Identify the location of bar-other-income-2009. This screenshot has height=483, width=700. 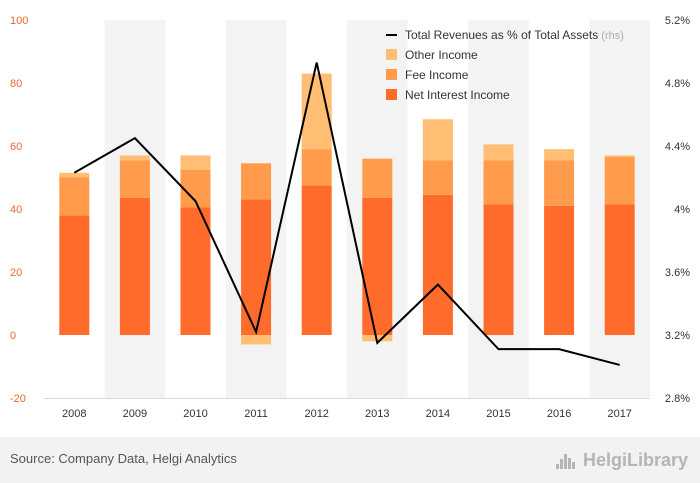
(134, 158).